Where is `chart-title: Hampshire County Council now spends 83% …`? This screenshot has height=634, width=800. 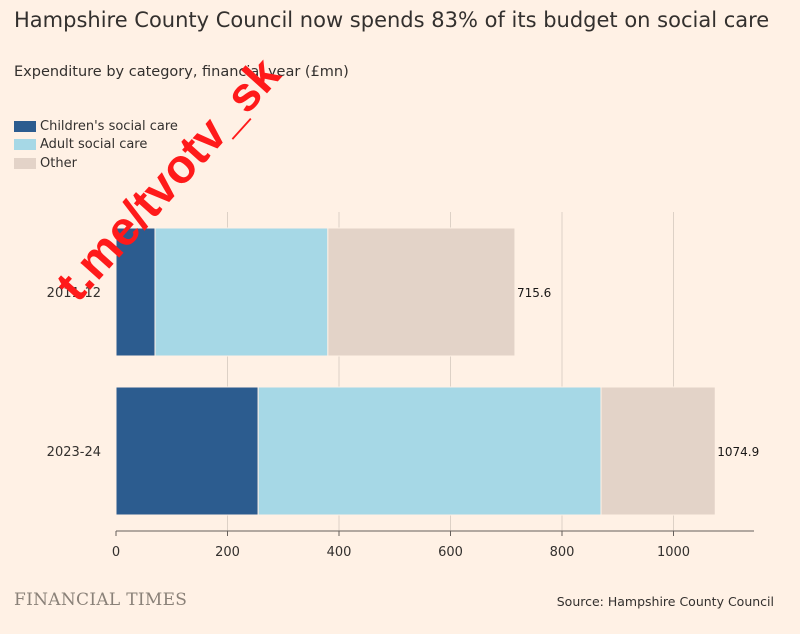
chart-title: Hampshire County Council now spends 83% … is located at coordinates (392, 20).